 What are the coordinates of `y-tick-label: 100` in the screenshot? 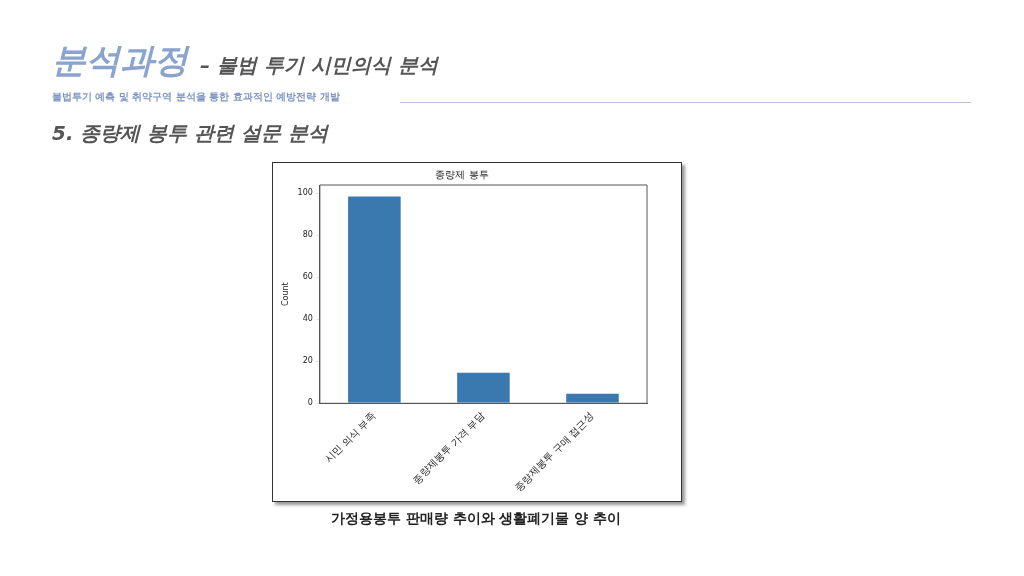 It's located at (305, 193).